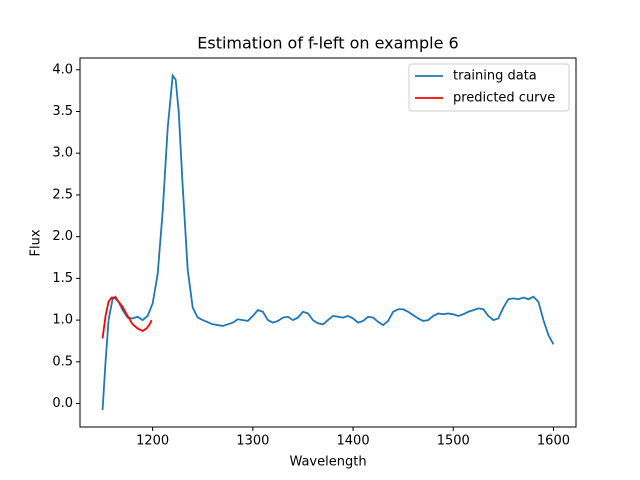 This screenshot has width=640, height=480. Describe the element at coordinates (62, 361) in the screenshot. I see `y-tick-label: 0.5` at that location.